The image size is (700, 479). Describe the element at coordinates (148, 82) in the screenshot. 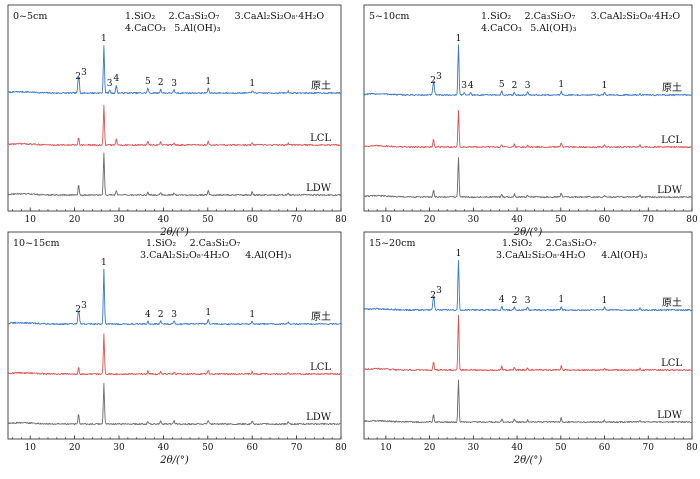

I see `peak-label: 5` at that location.